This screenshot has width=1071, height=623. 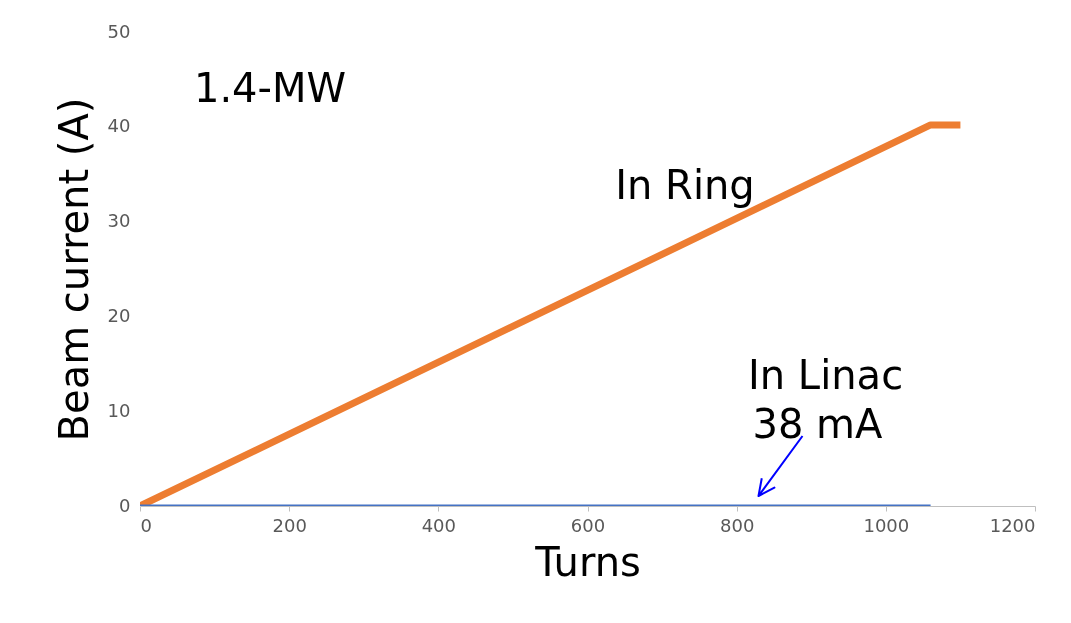 I want to click on x-tick-label: 0, so click(x=146, y=525).